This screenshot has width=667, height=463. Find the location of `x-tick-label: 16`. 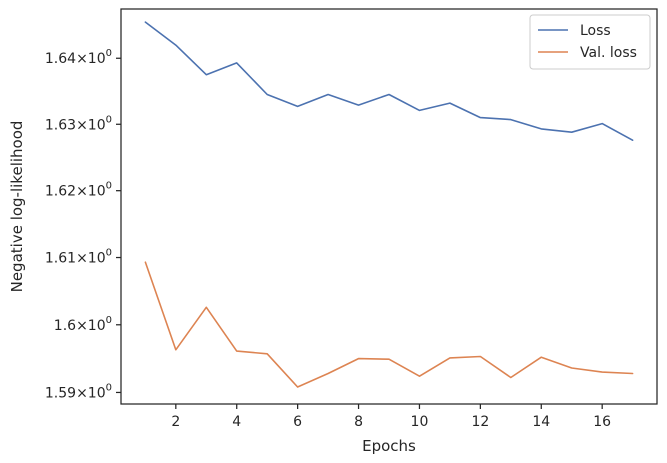

x-tick-label: 16 is located at coordinates (602, 422).